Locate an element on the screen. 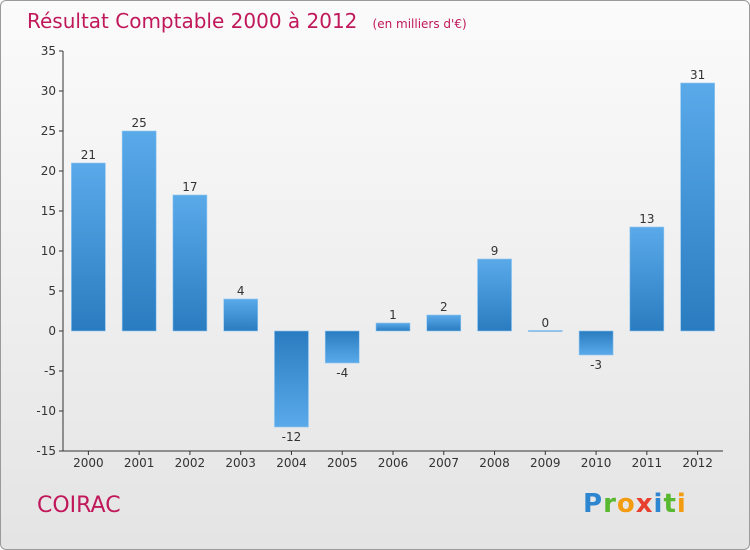 Image resolution: width=750 pixels, height=550 pixels. proxiti-logo: Proxiti is located at coordinates (635, 504).